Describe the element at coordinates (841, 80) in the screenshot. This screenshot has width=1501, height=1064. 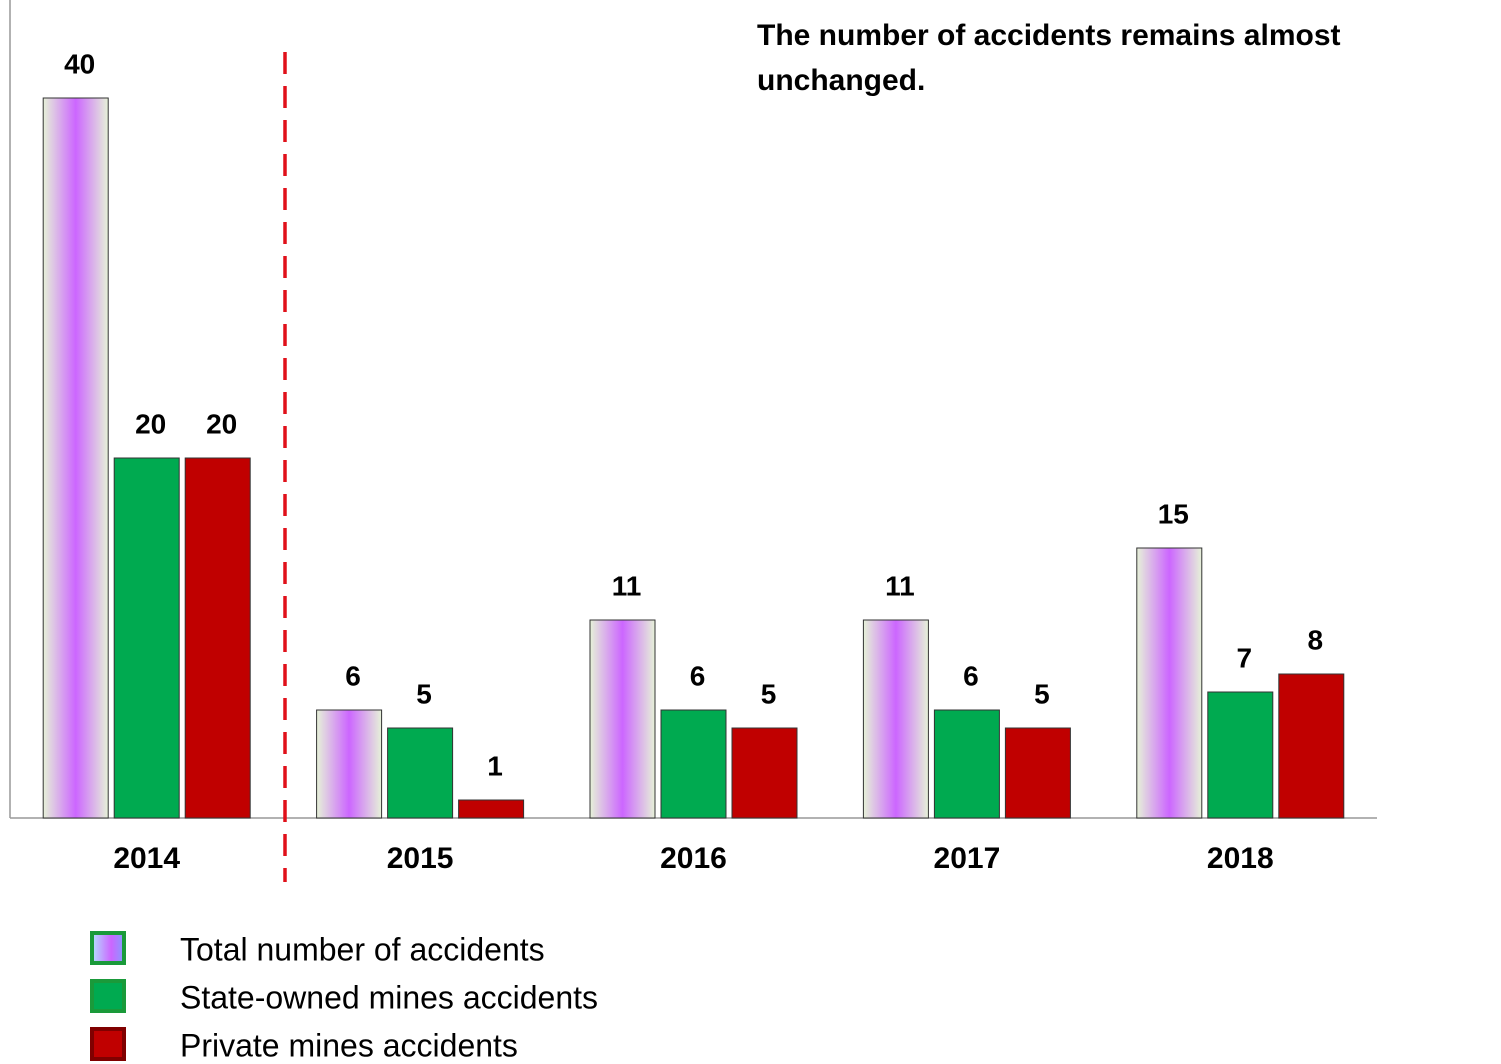
I see `annotation: unchanged.` at that location.